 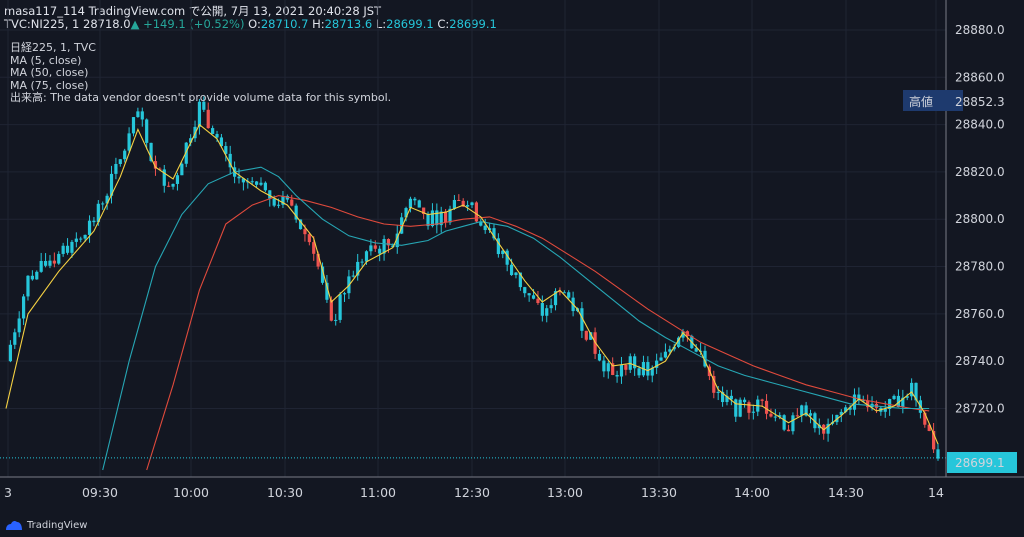 What do you see at coordinates (752, 492) in the screenshot?
I see `time-tick-label: 14:00` at bounding box center [752, 492].